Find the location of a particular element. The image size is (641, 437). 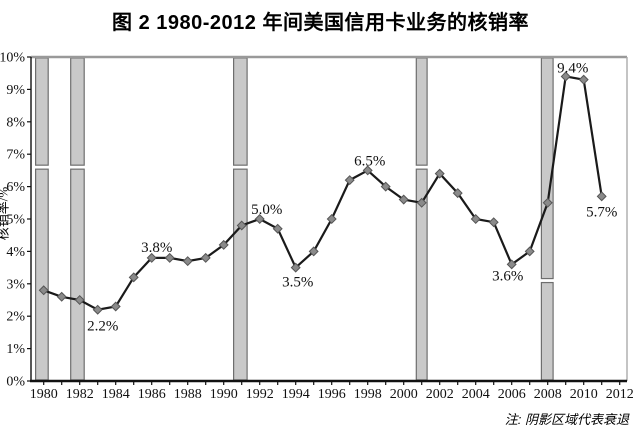

y-tick-label: 1% is located at coordinates (15, 349).